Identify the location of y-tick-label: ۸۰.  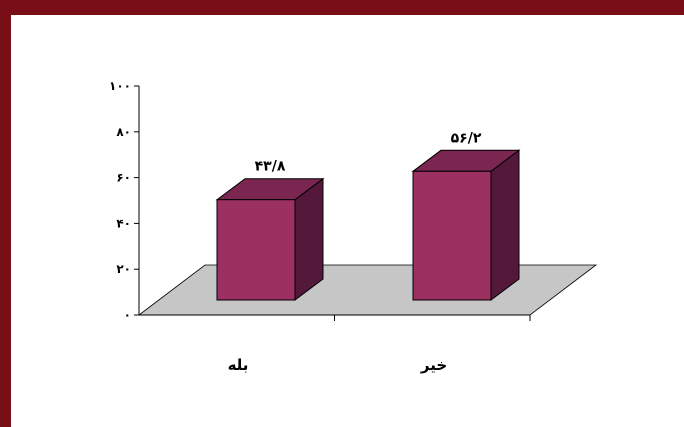
(123, 132).